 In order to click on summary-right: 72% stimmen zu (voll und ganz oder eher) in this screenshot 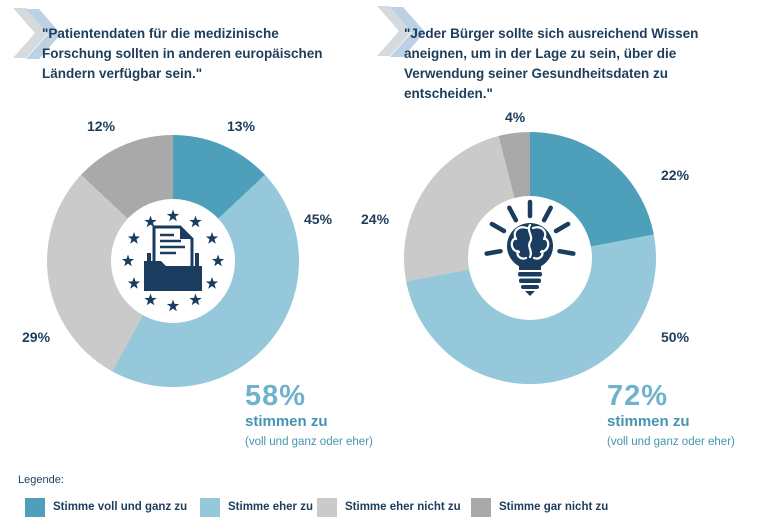, I will do `click(671, 415)`.